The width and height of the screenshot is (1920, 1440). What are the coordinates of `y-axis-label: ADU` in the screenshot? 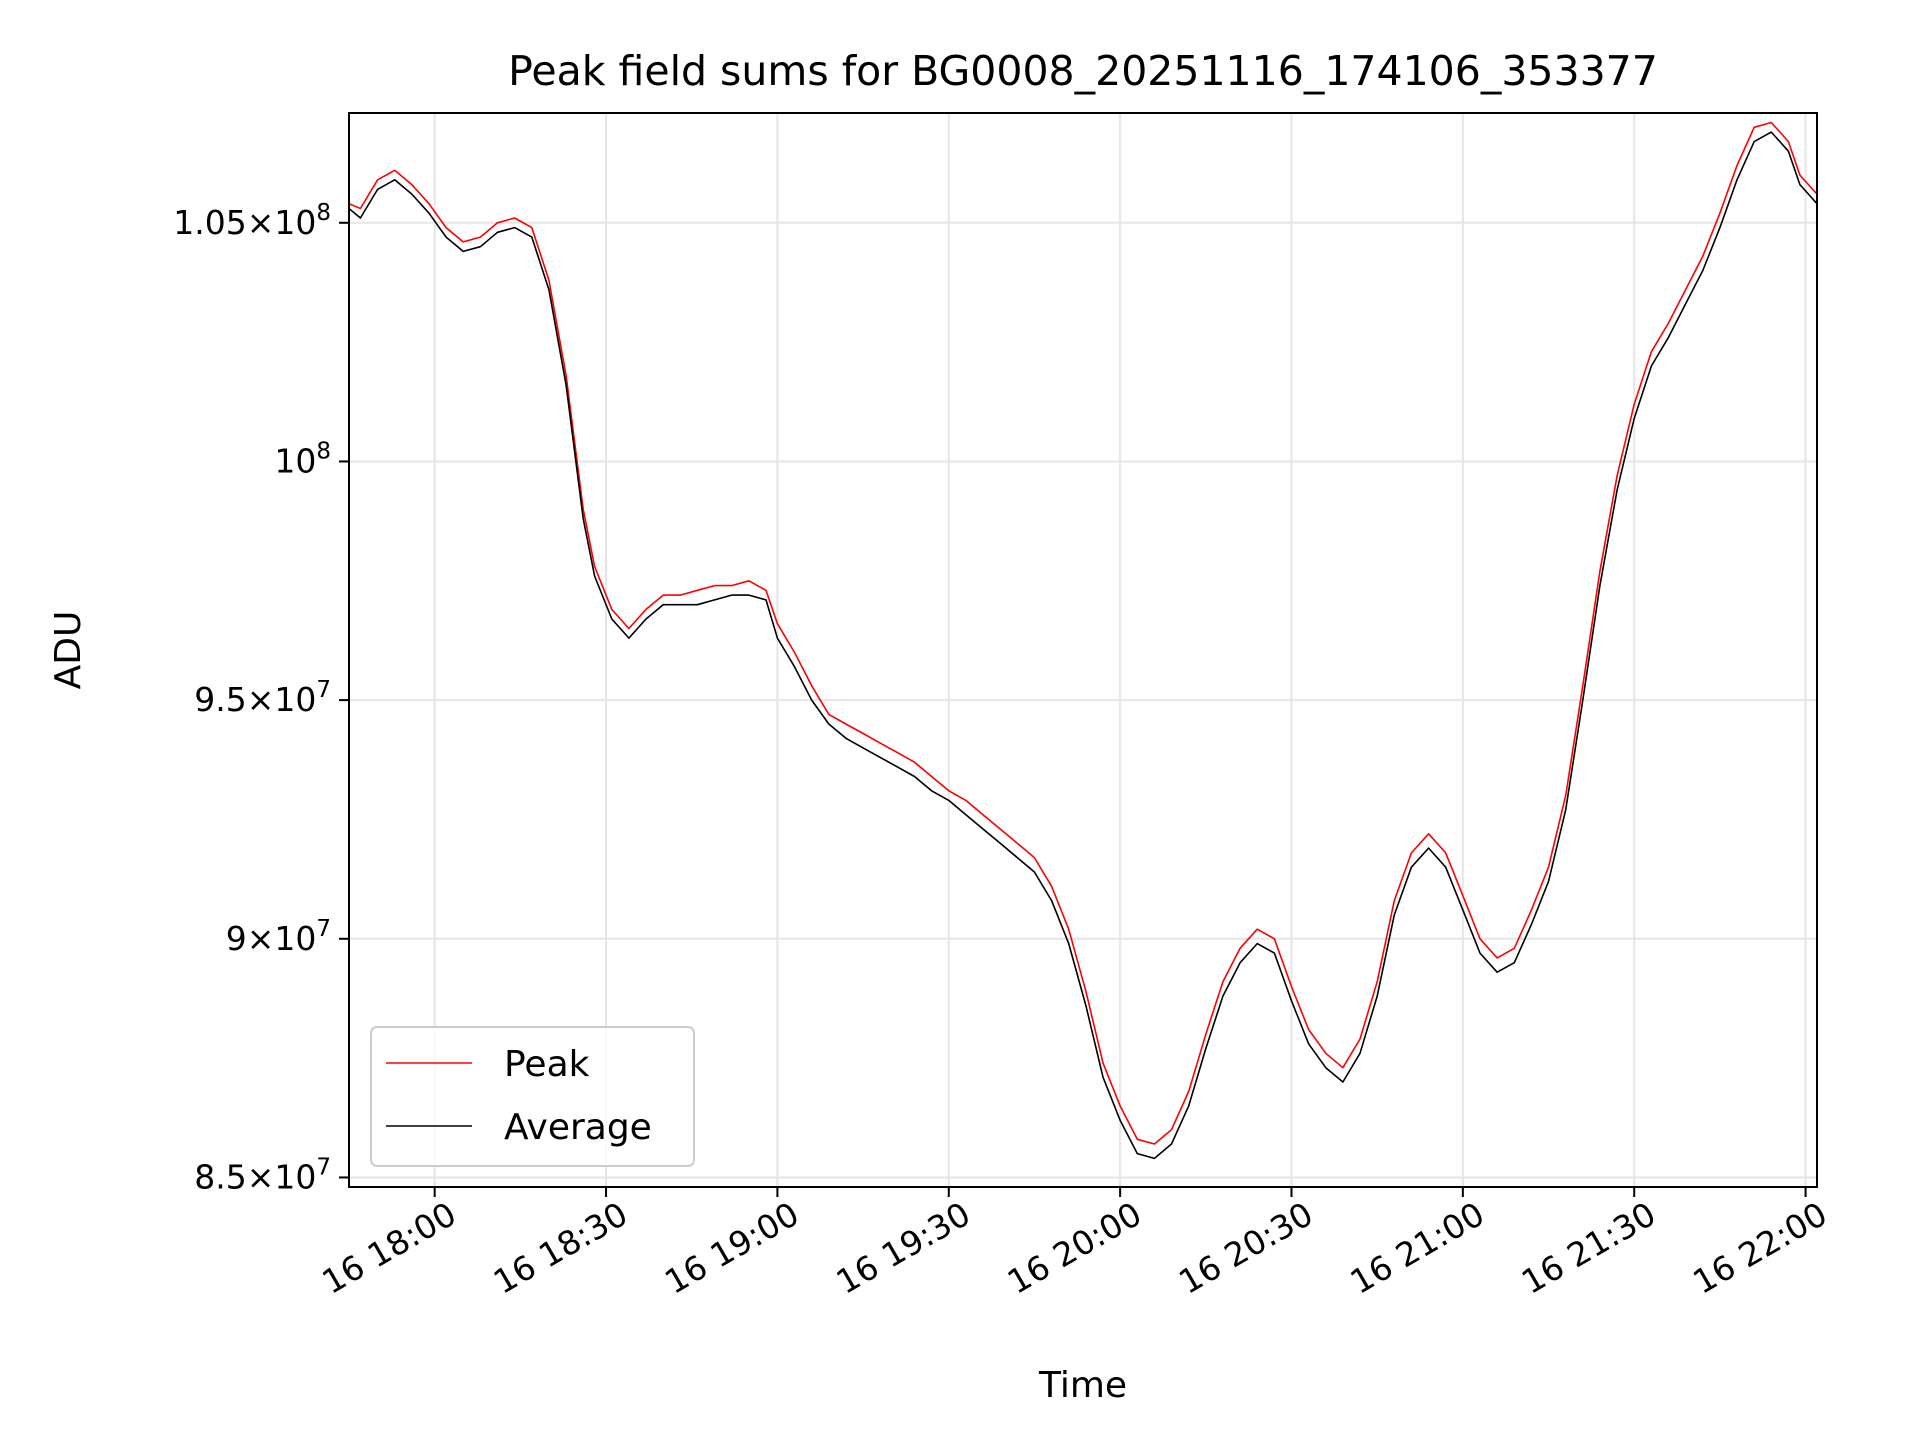 It's located at (68, 650).